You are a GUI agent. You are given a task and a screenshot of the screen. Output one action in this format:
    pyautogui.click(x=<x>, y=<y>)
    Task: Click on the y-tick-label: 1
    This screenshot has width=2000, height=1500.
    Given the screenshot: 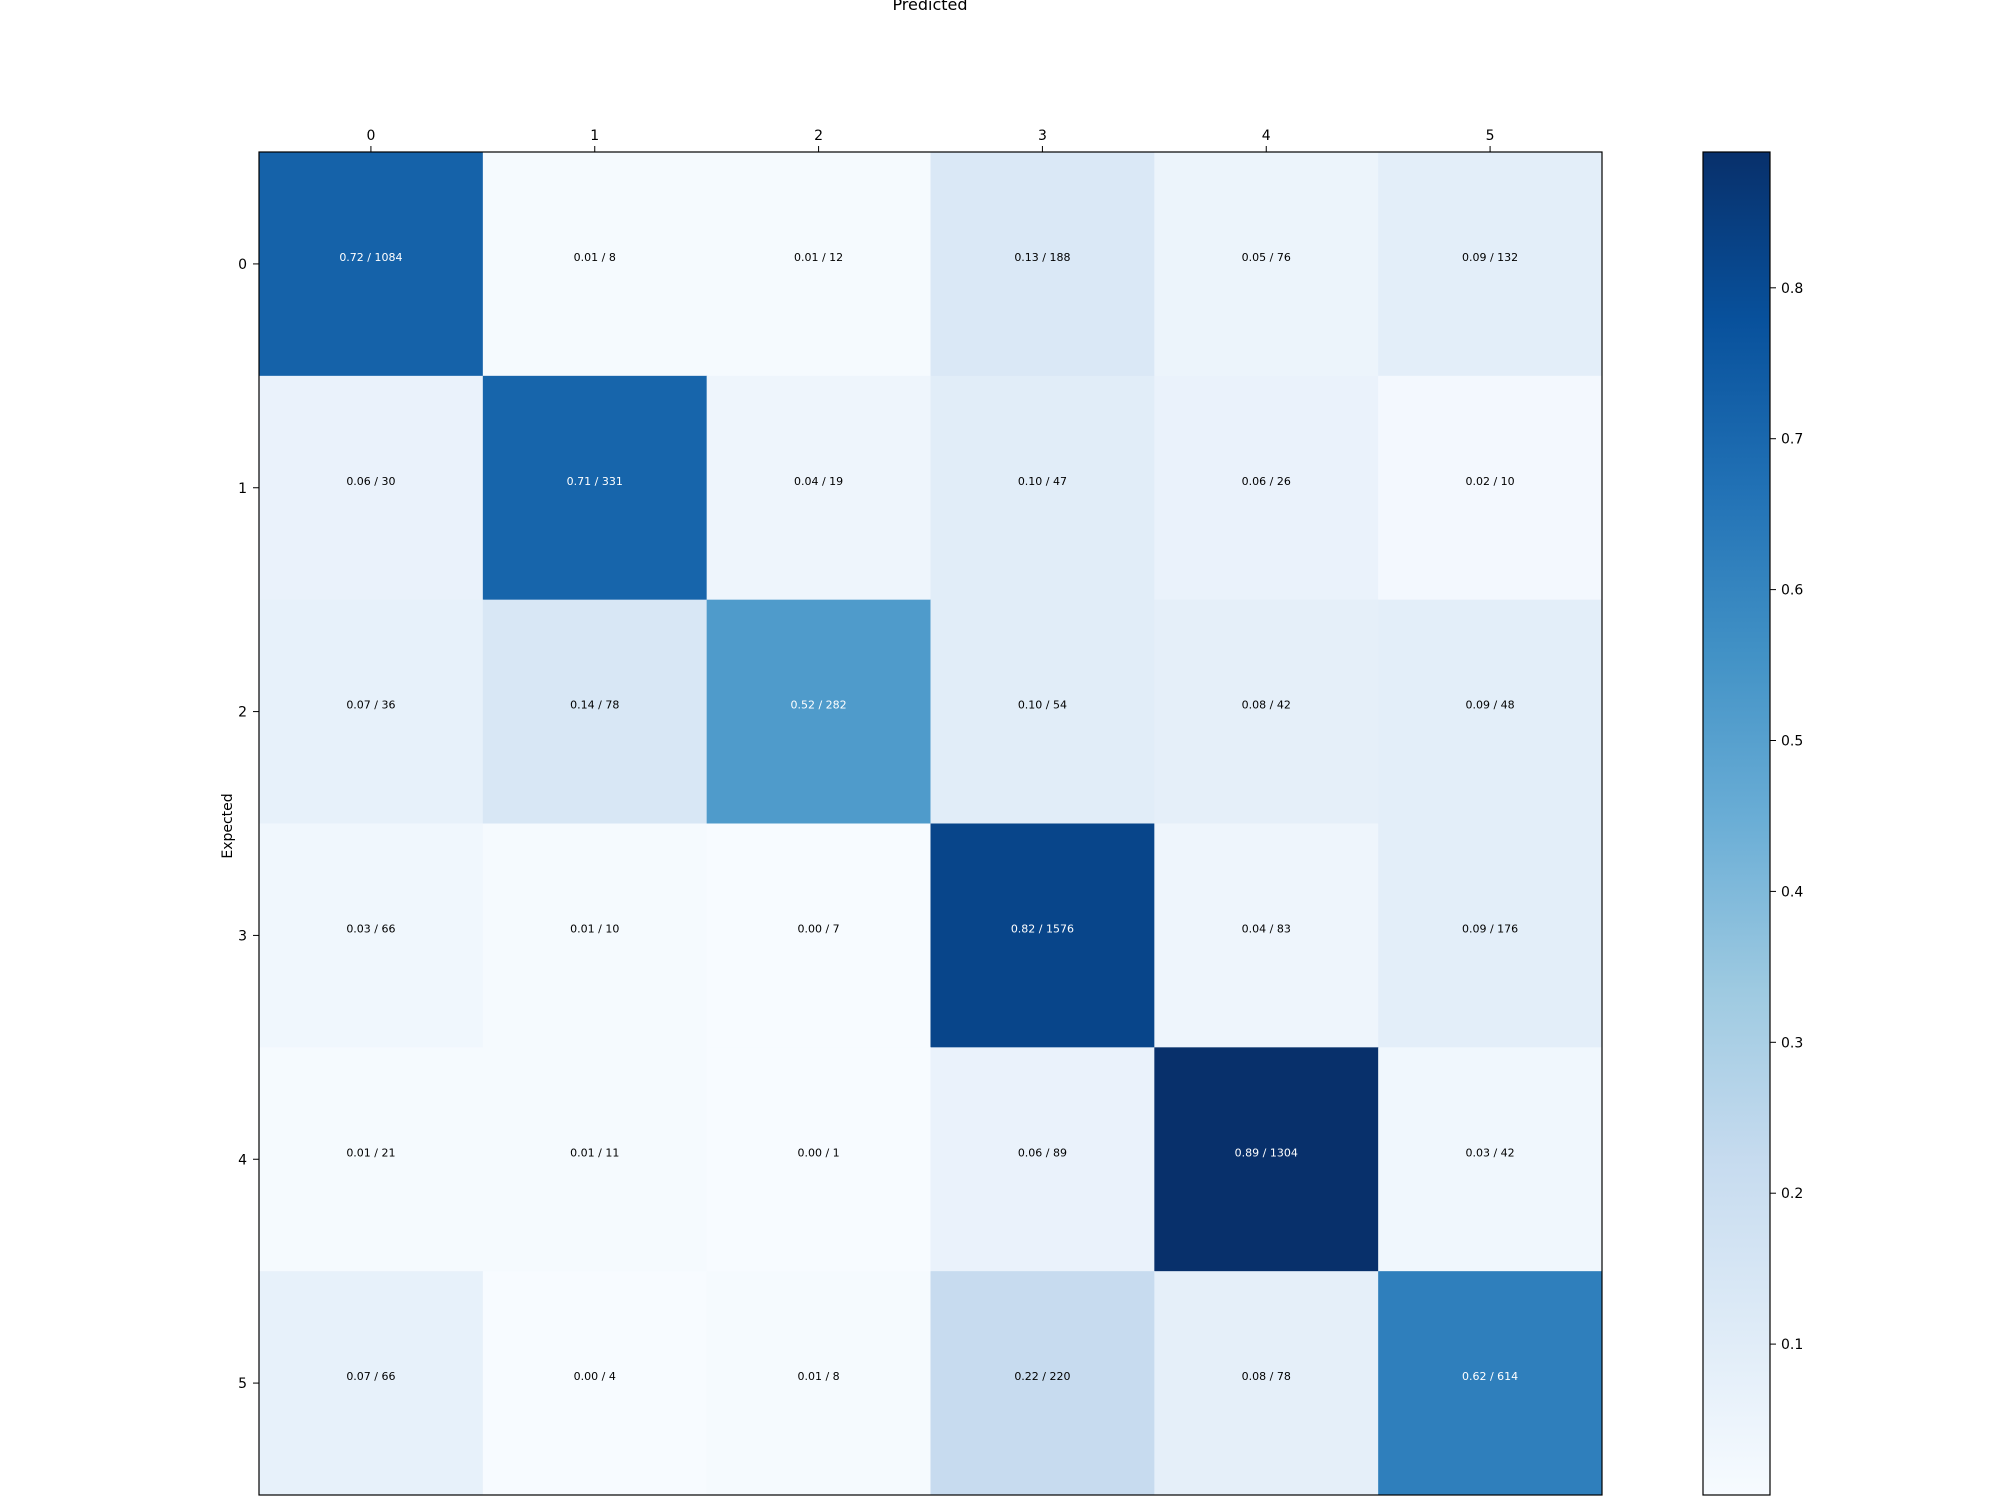 What is the action you would take?
    pyautogui.click(x=242, y=489)
    